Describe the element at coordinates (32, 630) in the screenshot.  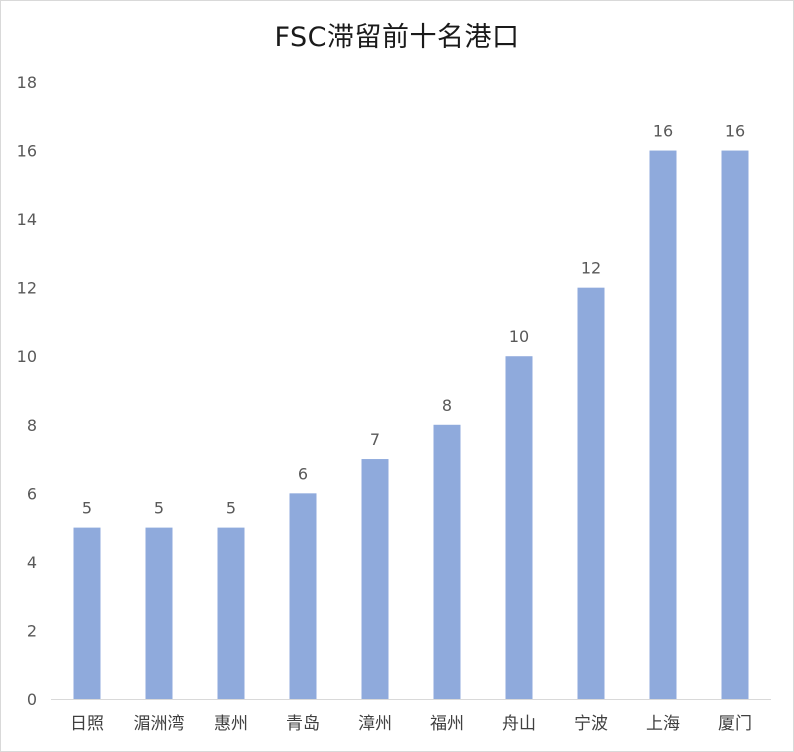
I see `y-tick-label: 2` at that location.